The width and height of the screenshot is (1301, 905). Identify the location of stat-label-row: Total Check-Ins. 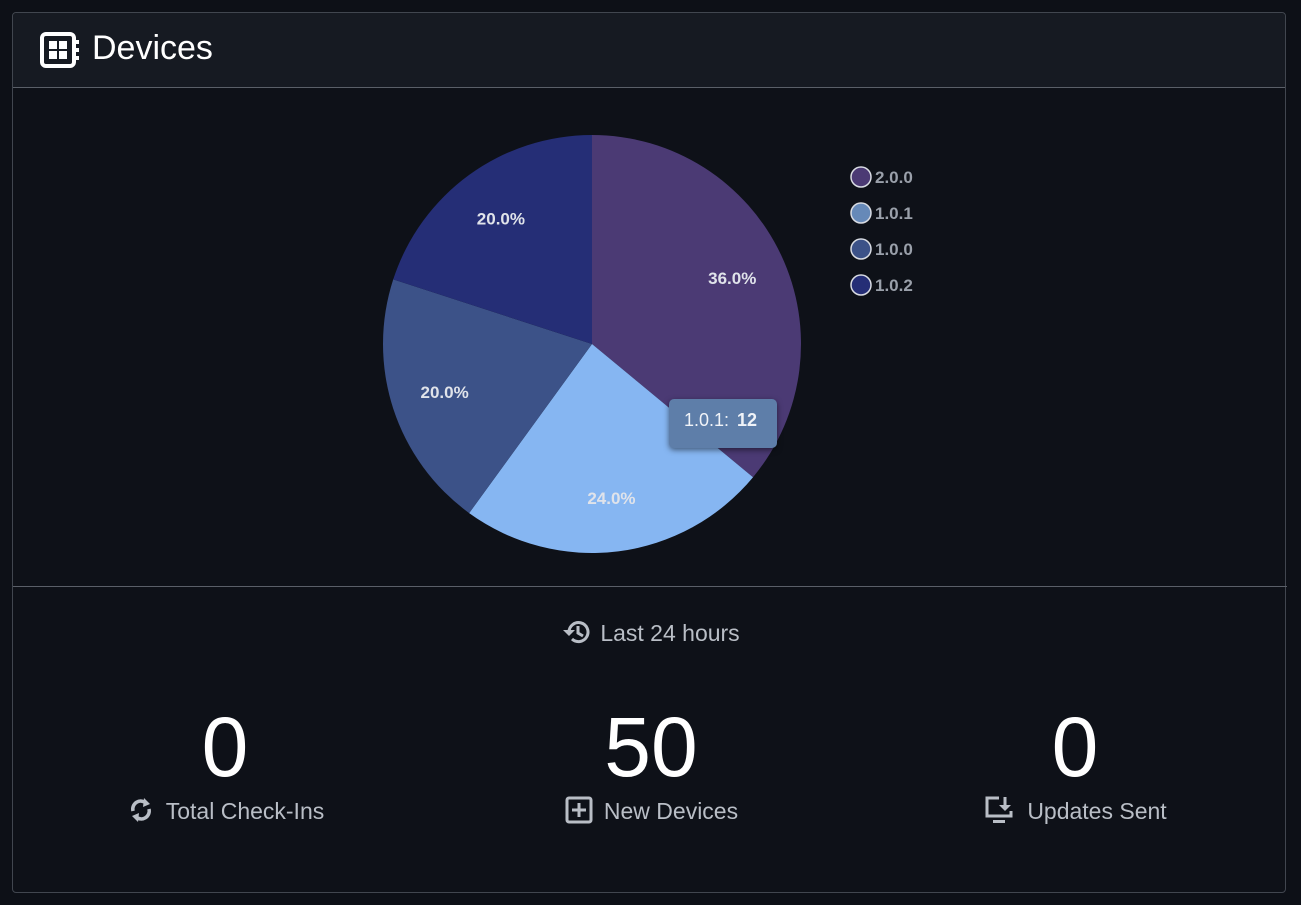
(225, 812).